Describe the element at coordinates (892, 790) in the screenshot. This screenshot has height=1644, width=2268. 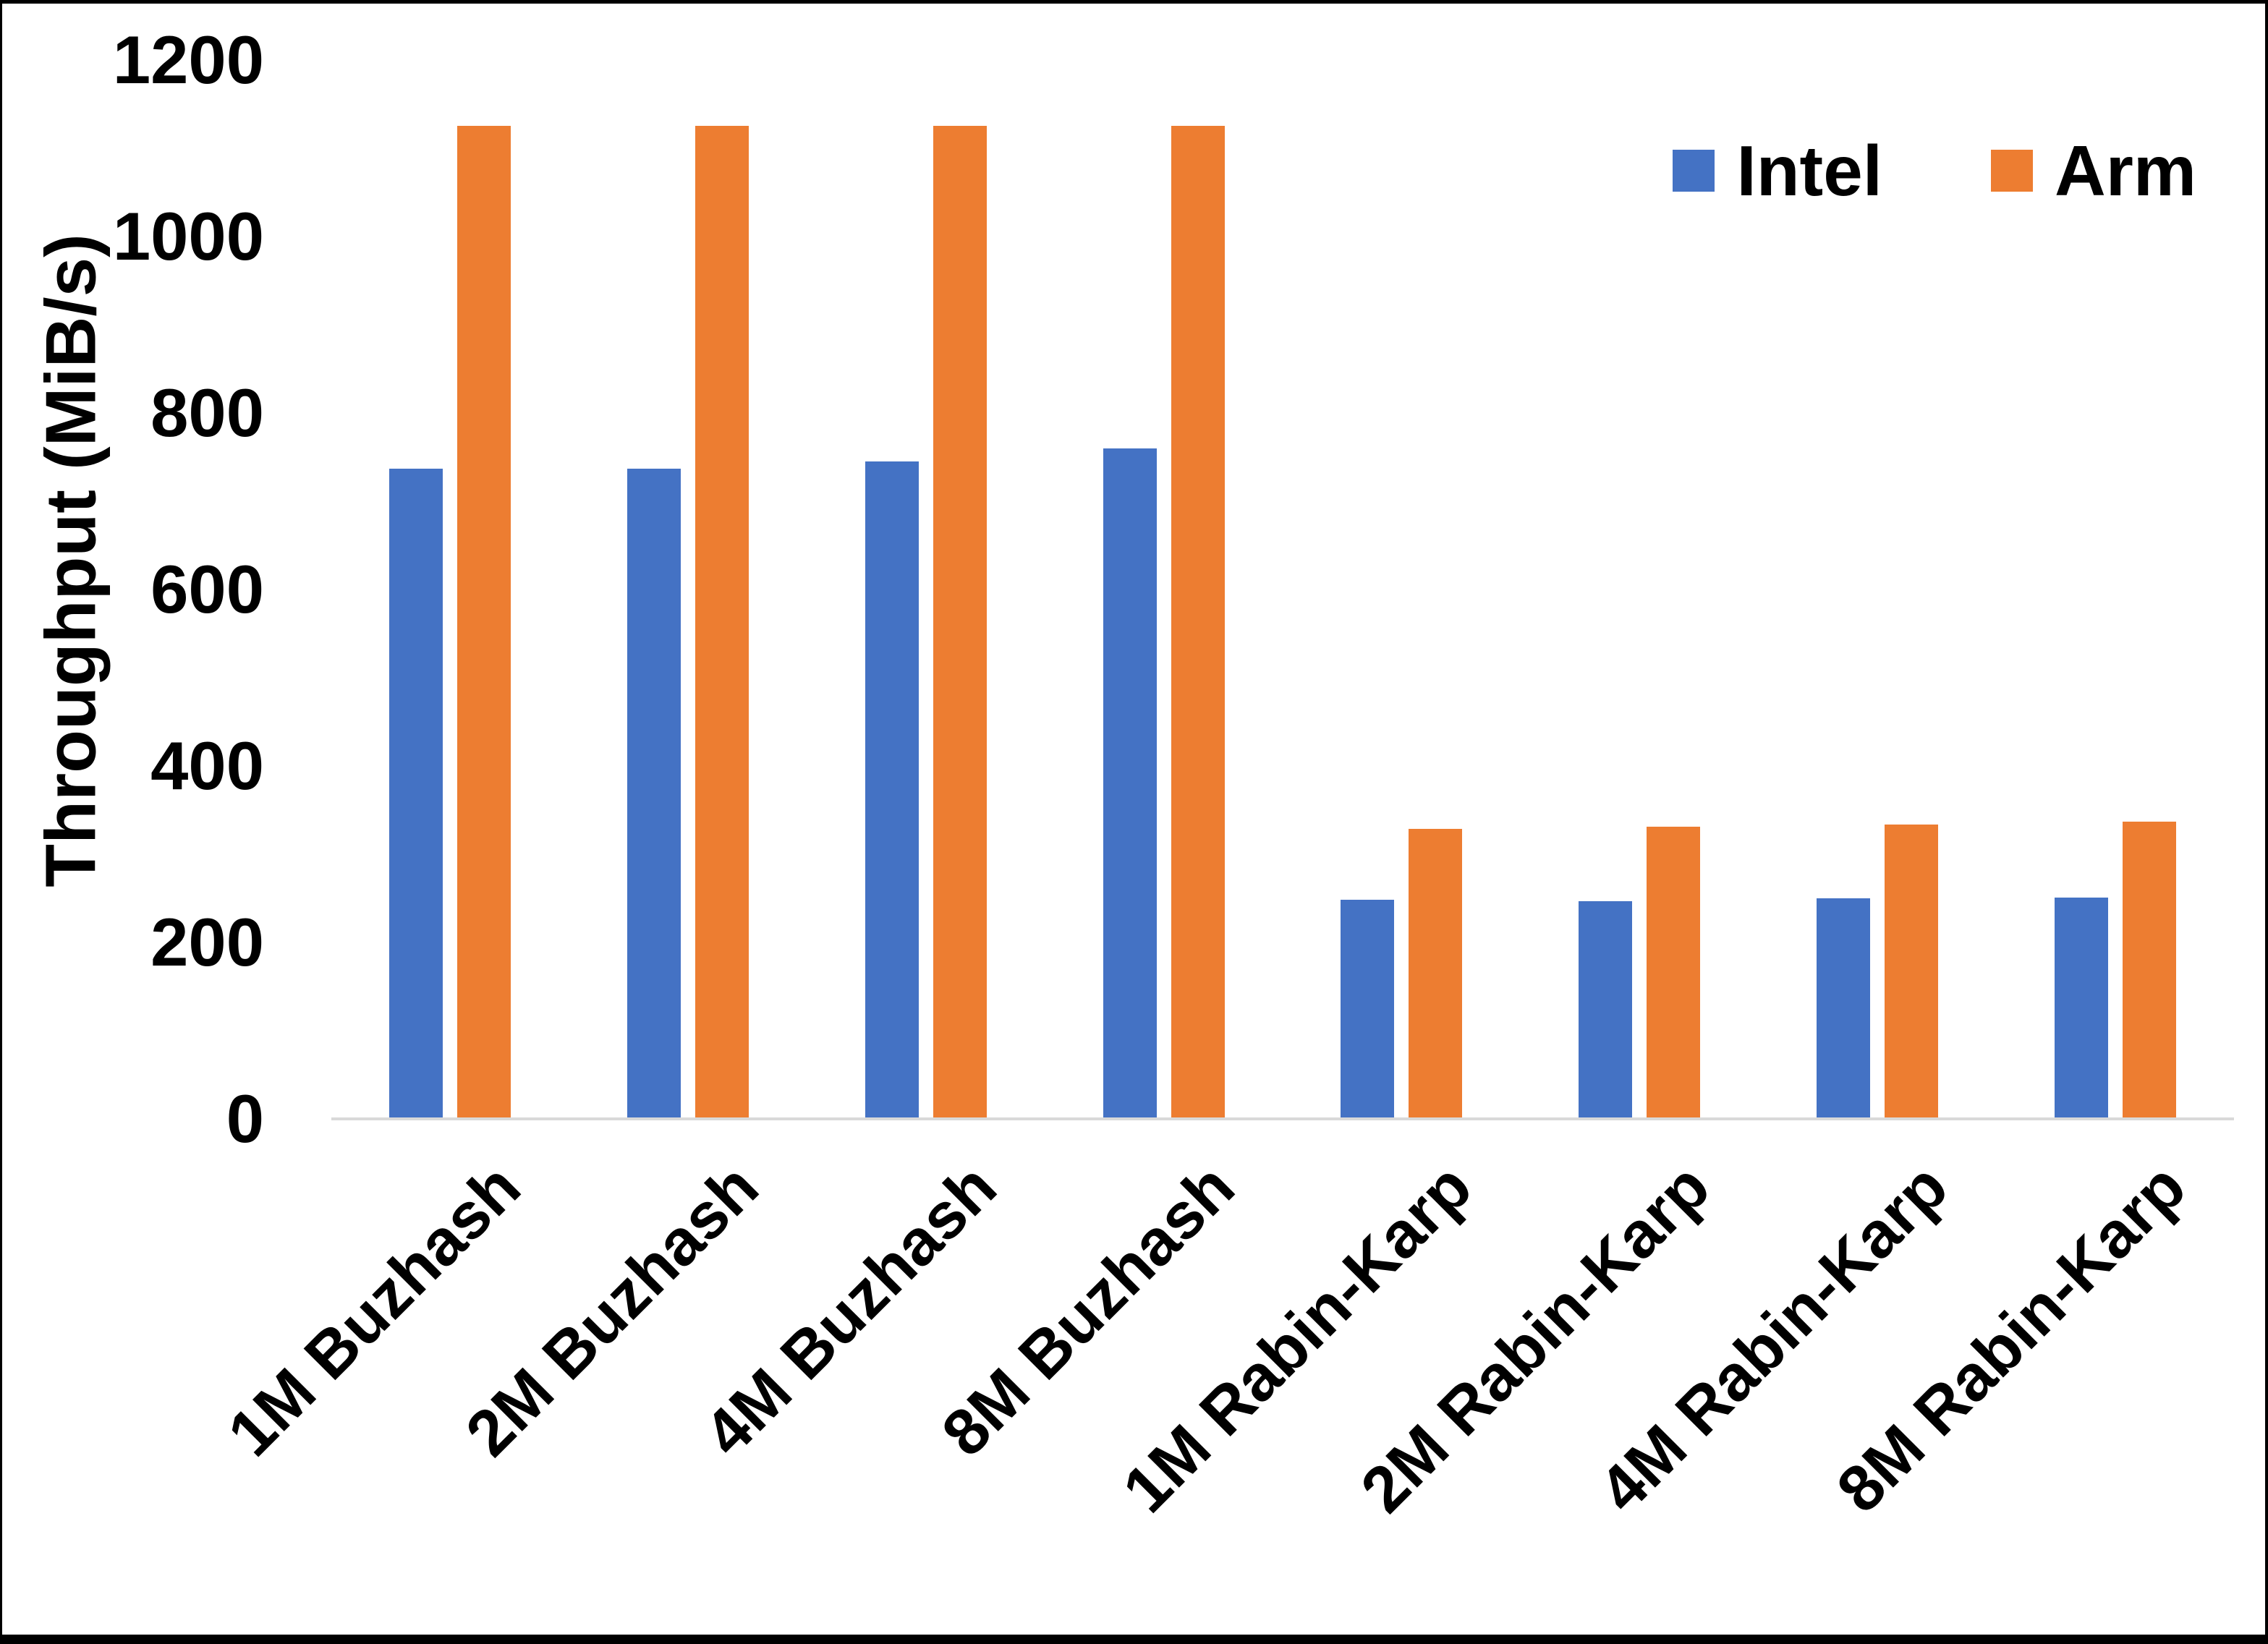
I see `bar-intel-4m-buzhash` at that location.